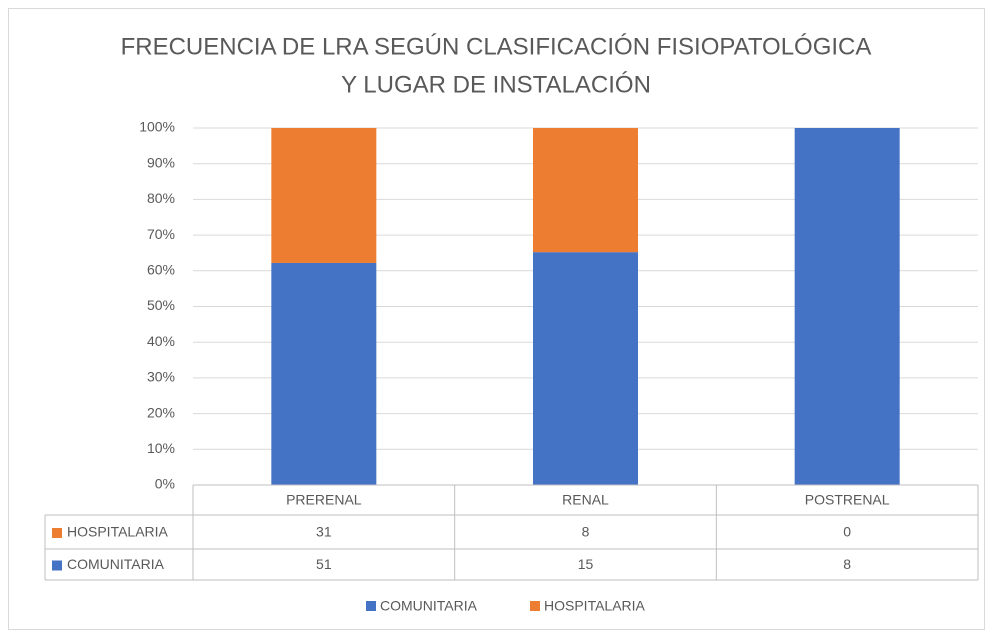  Describe the element at coordinates (585, 500) in the screenshot. I see `x-tick-label: RENAL` at that location.